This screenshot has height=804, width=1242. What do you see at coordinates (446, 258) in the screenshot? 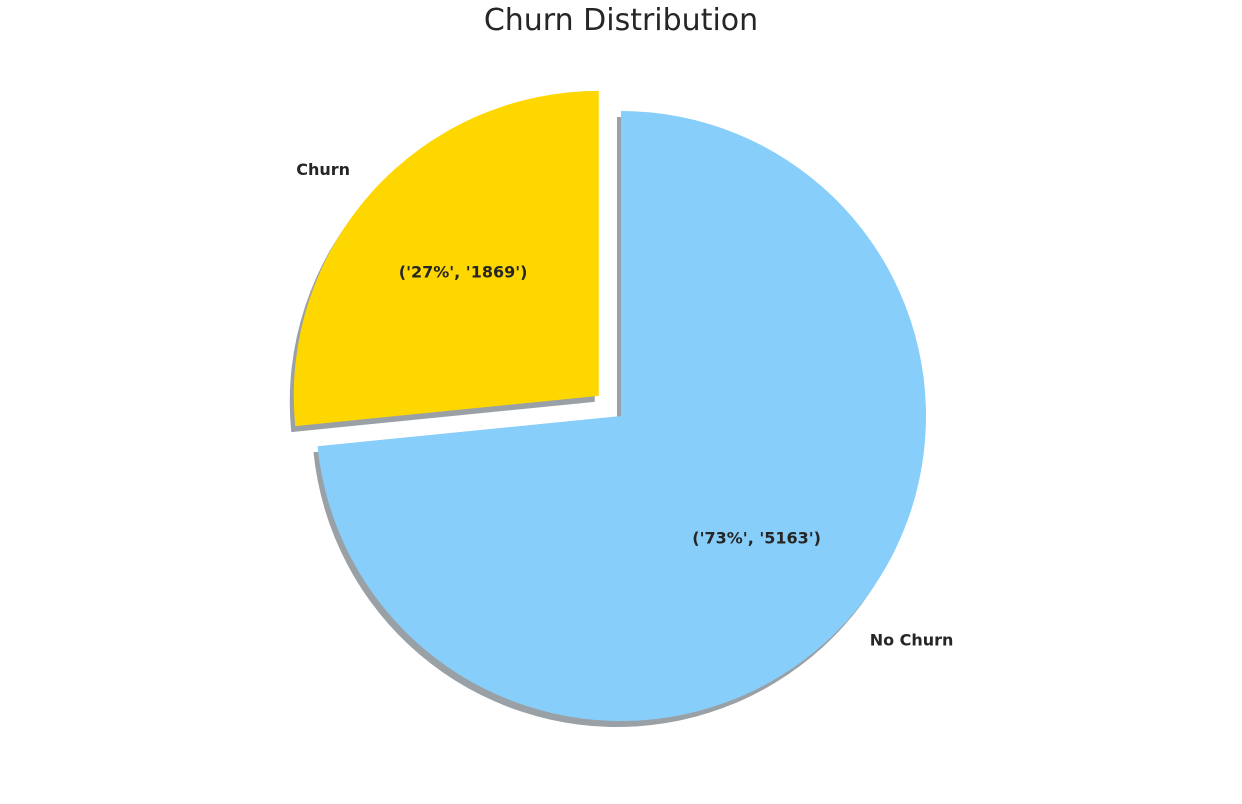
I see `pie-slice-churn` at bounding box center [446, 258].